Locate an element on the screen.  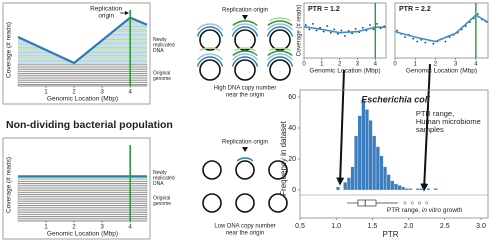
y-axis-label: Coverage (# reads) is located at coordinates (9, 185).